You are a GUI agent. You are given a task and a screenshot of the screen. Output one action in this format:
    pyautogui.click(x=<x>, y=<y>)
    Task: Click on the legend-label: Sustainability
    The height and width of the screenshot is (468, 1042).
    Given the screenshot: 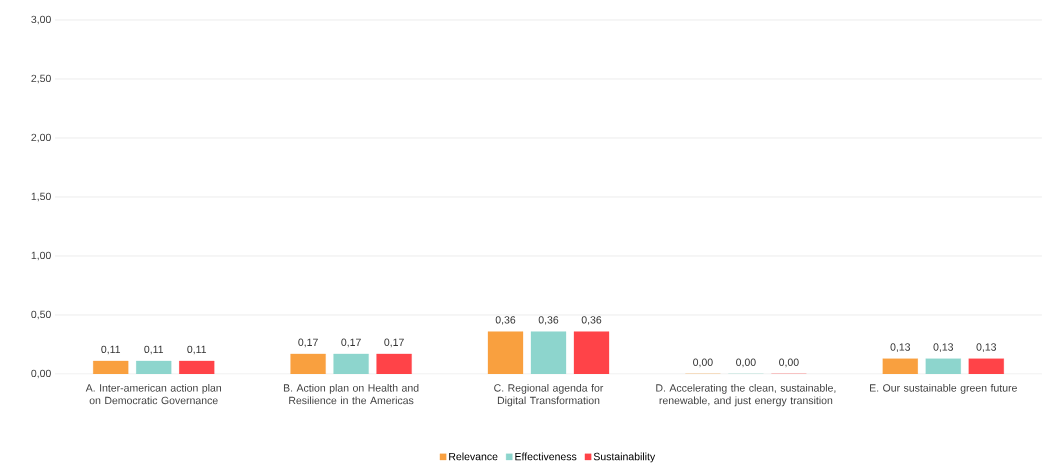 What is the action you would take?
    pyautogui.click(x=624, y=457)
    